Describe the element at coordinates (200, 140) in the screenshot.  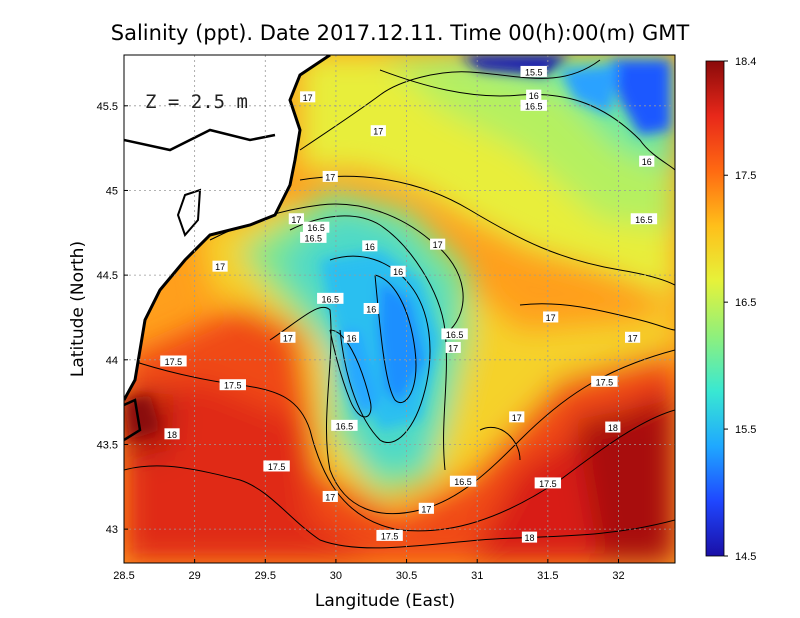
I see `border-line` at that location.